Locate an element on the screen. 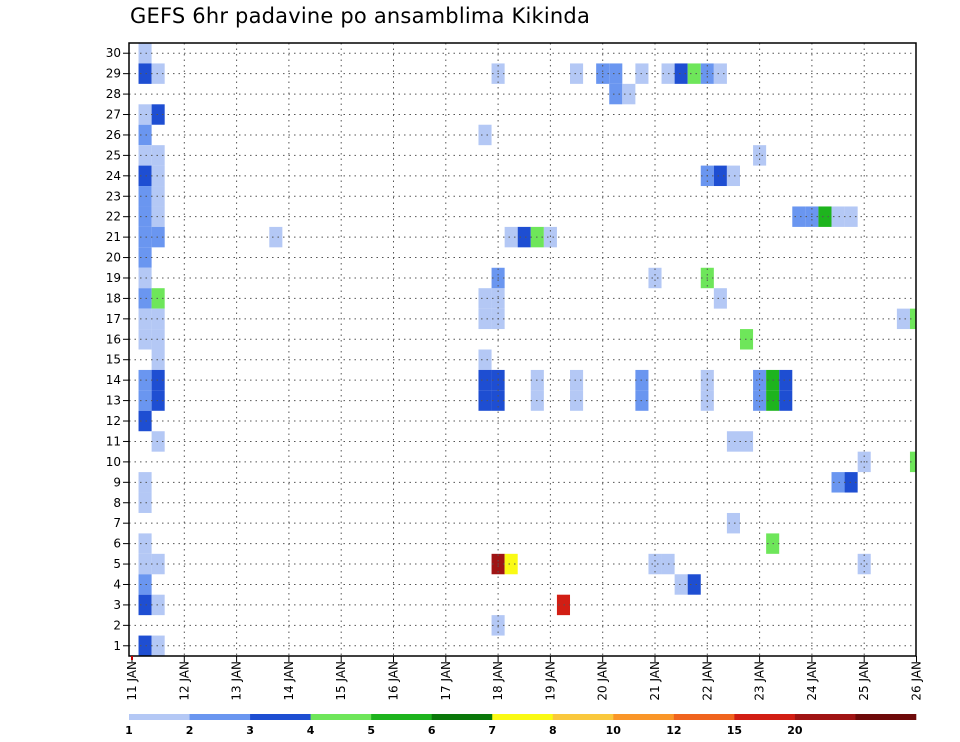  x-tick-label: 26 JAN is located at coordinates (917, 681).